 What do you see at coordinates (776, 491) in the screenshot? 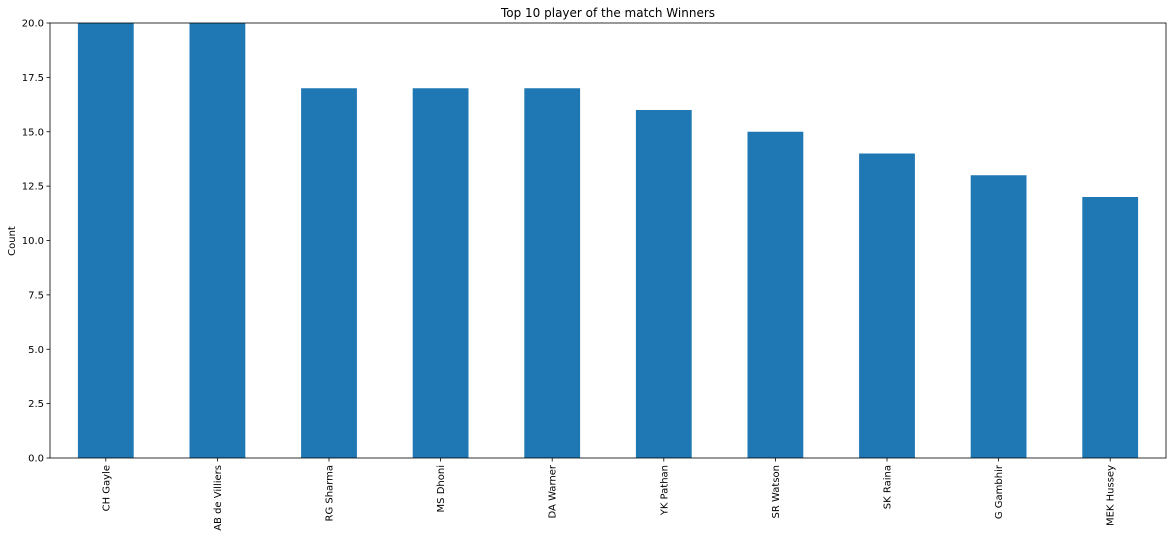
I see `x-tick-label: SR Watson` at bounding box center [776, 491].